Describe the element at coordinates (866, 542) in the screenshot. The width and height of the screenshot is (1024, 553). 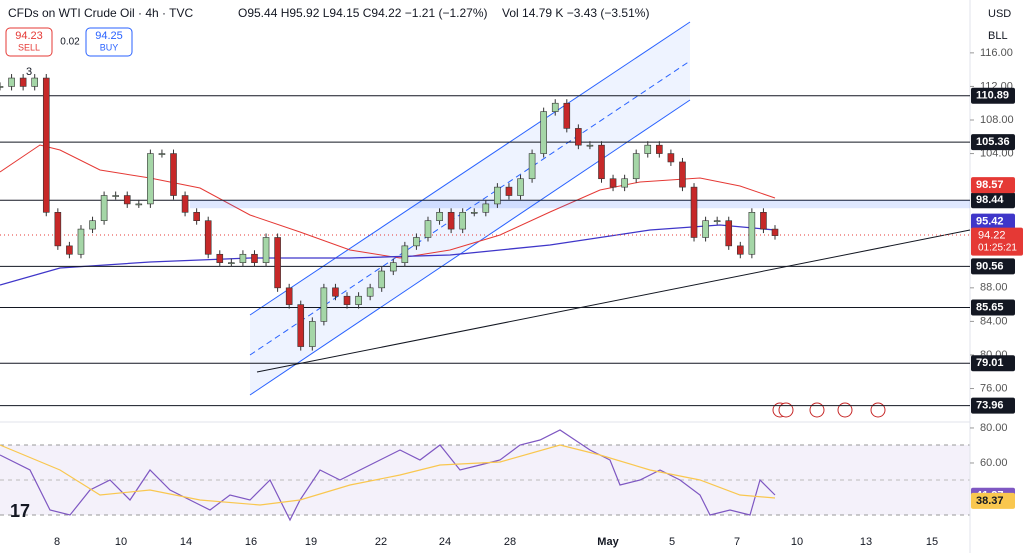
I see `date-label: 13` at that location.